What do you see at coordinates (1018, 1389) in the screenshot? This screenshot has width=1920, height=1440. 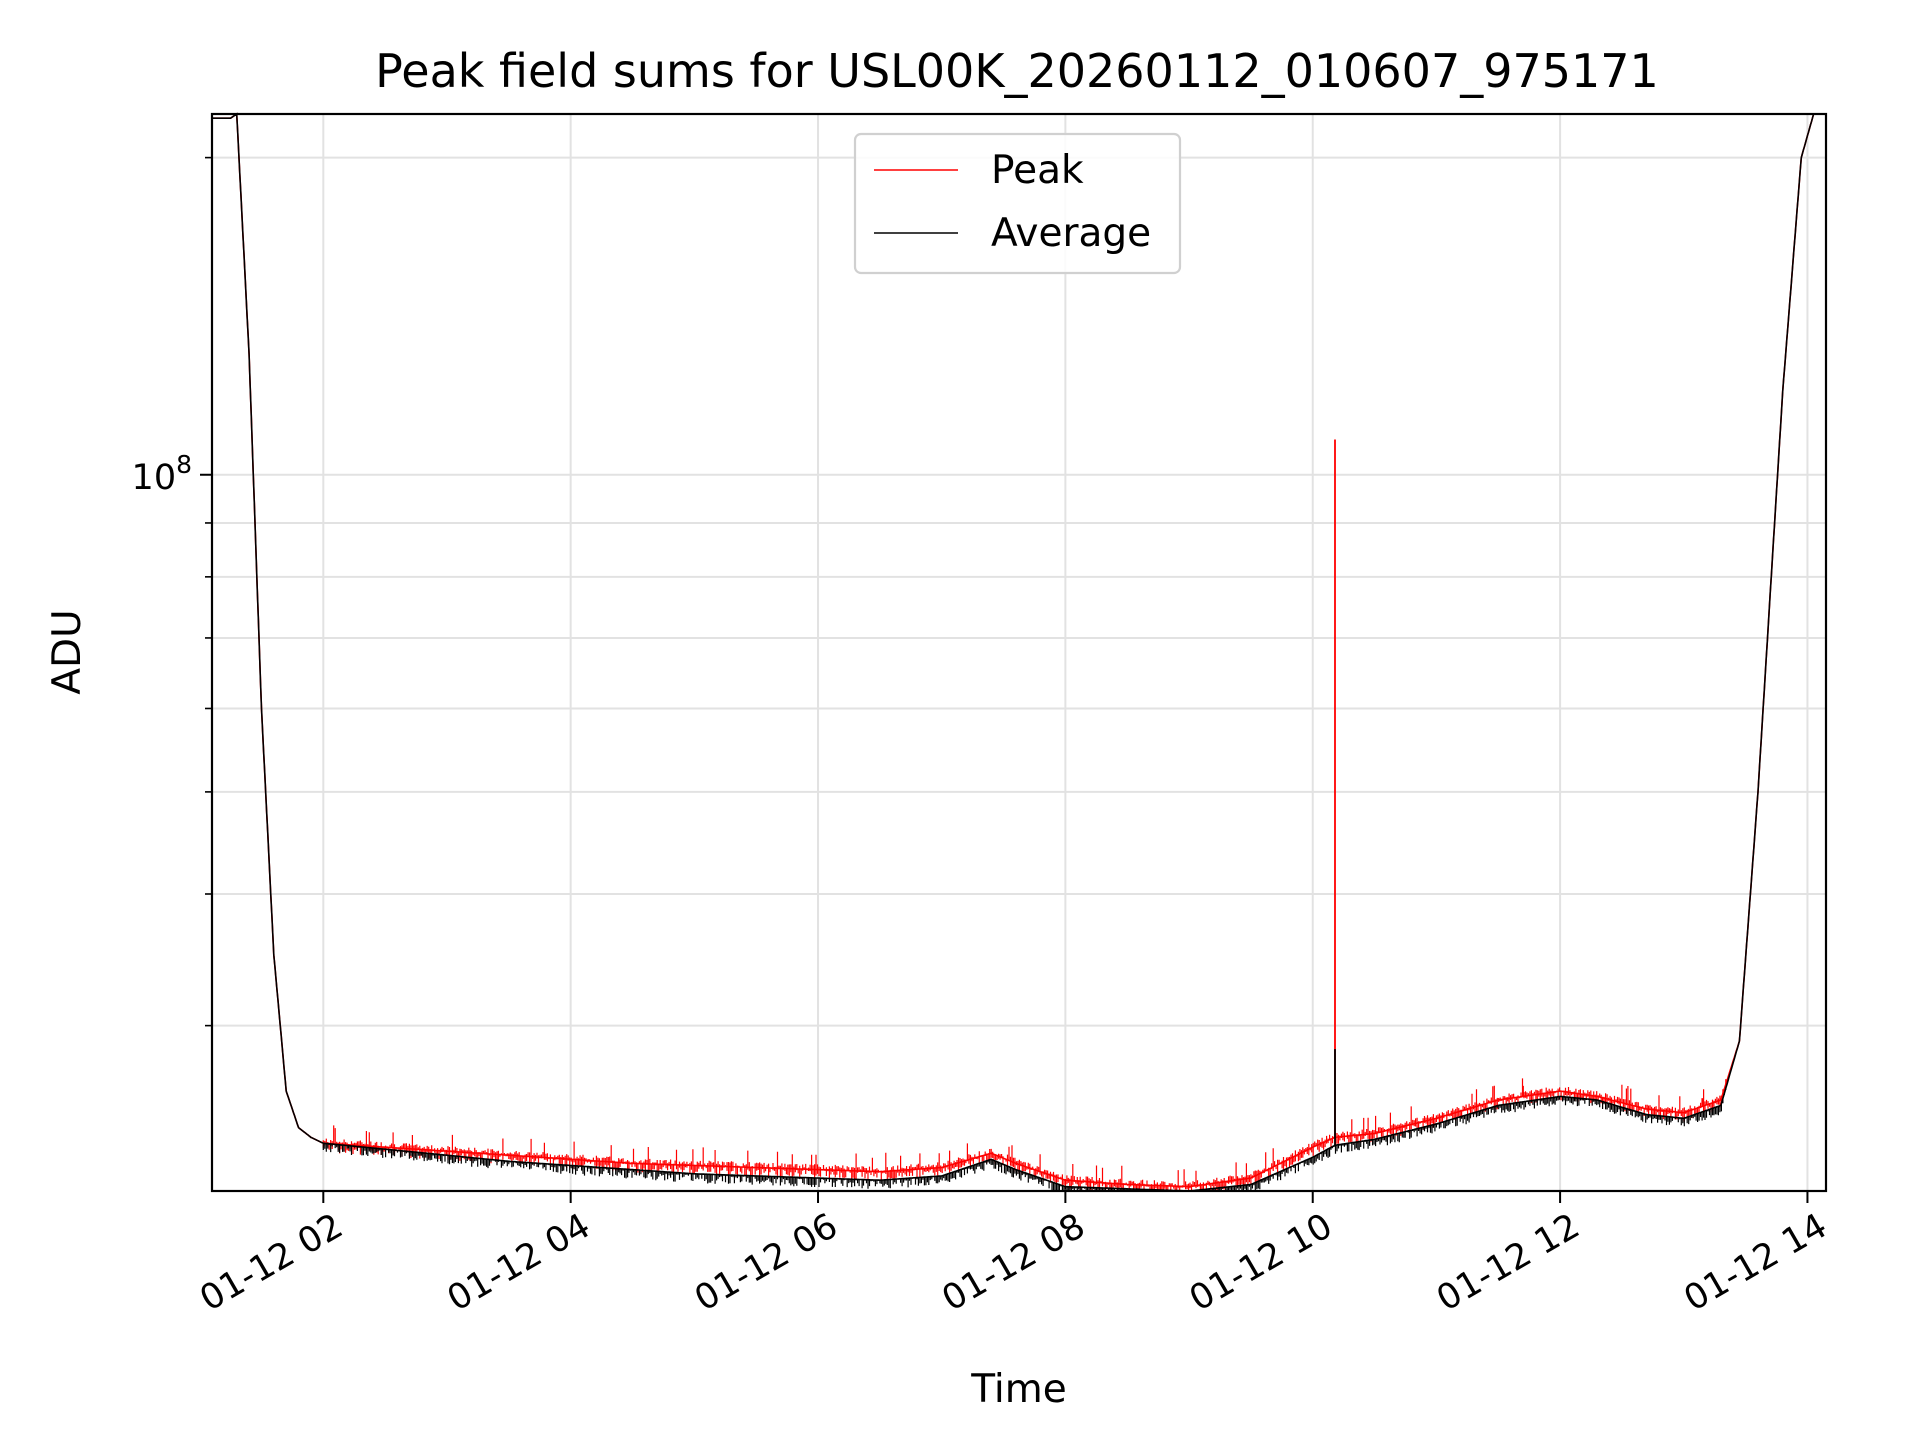 I see `x-axis-label: Time` at bounding box center [1018, 1389].